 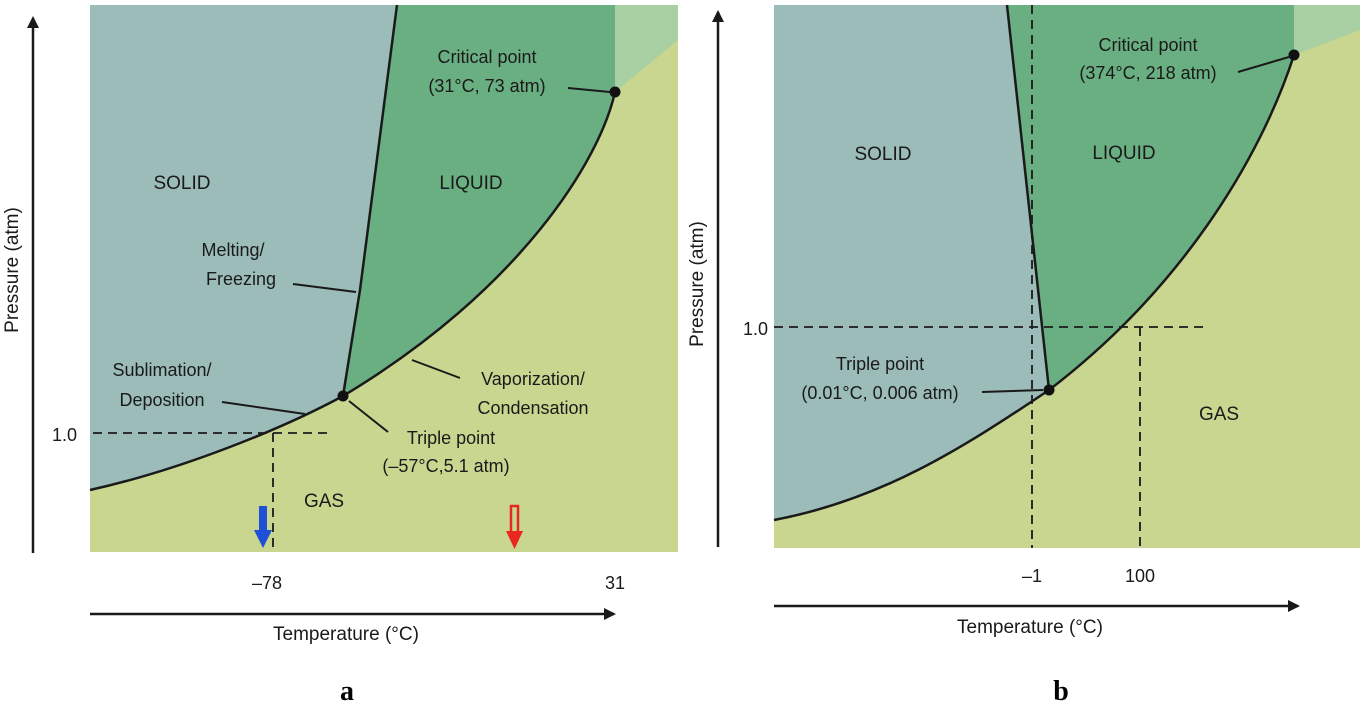 What do you see at coordinates (347, 691) in the screenshot?
I see `panel-a-letter: a` at bounding box center [347, 691].